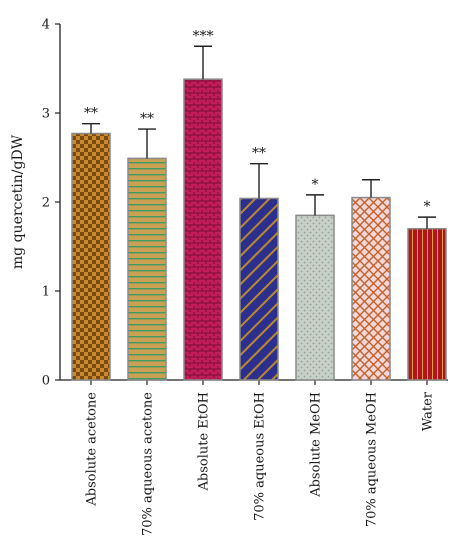  I want to click on x-category-label: Absolute acetone, so click(92, 449).